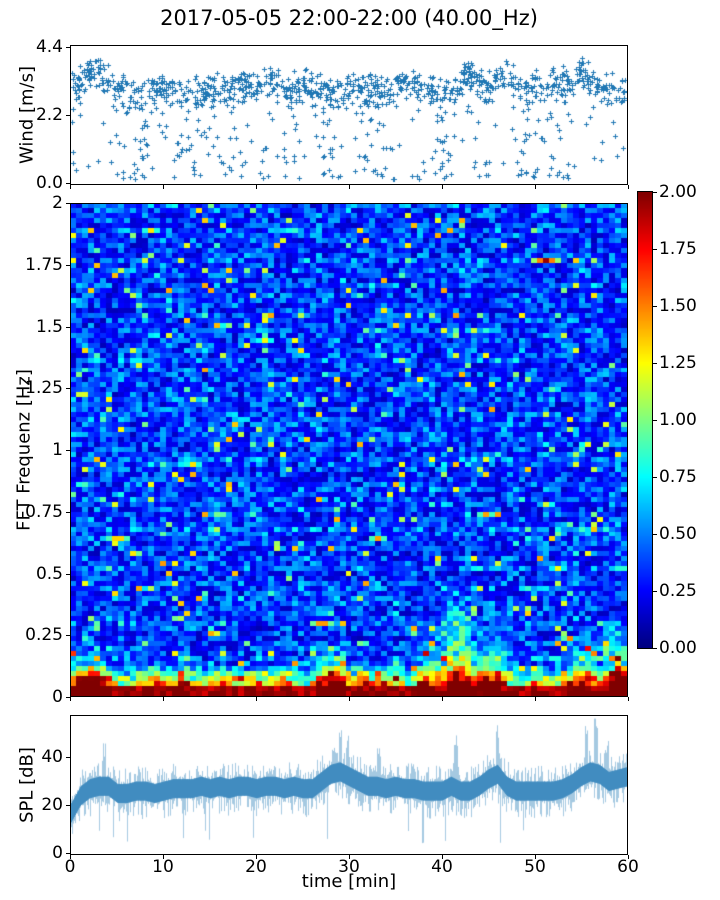 The image size is (720, 900). Describe the element at coordinates (57, 450) in the screenshot. I see `fft-y-tick-label: 1` at that location.